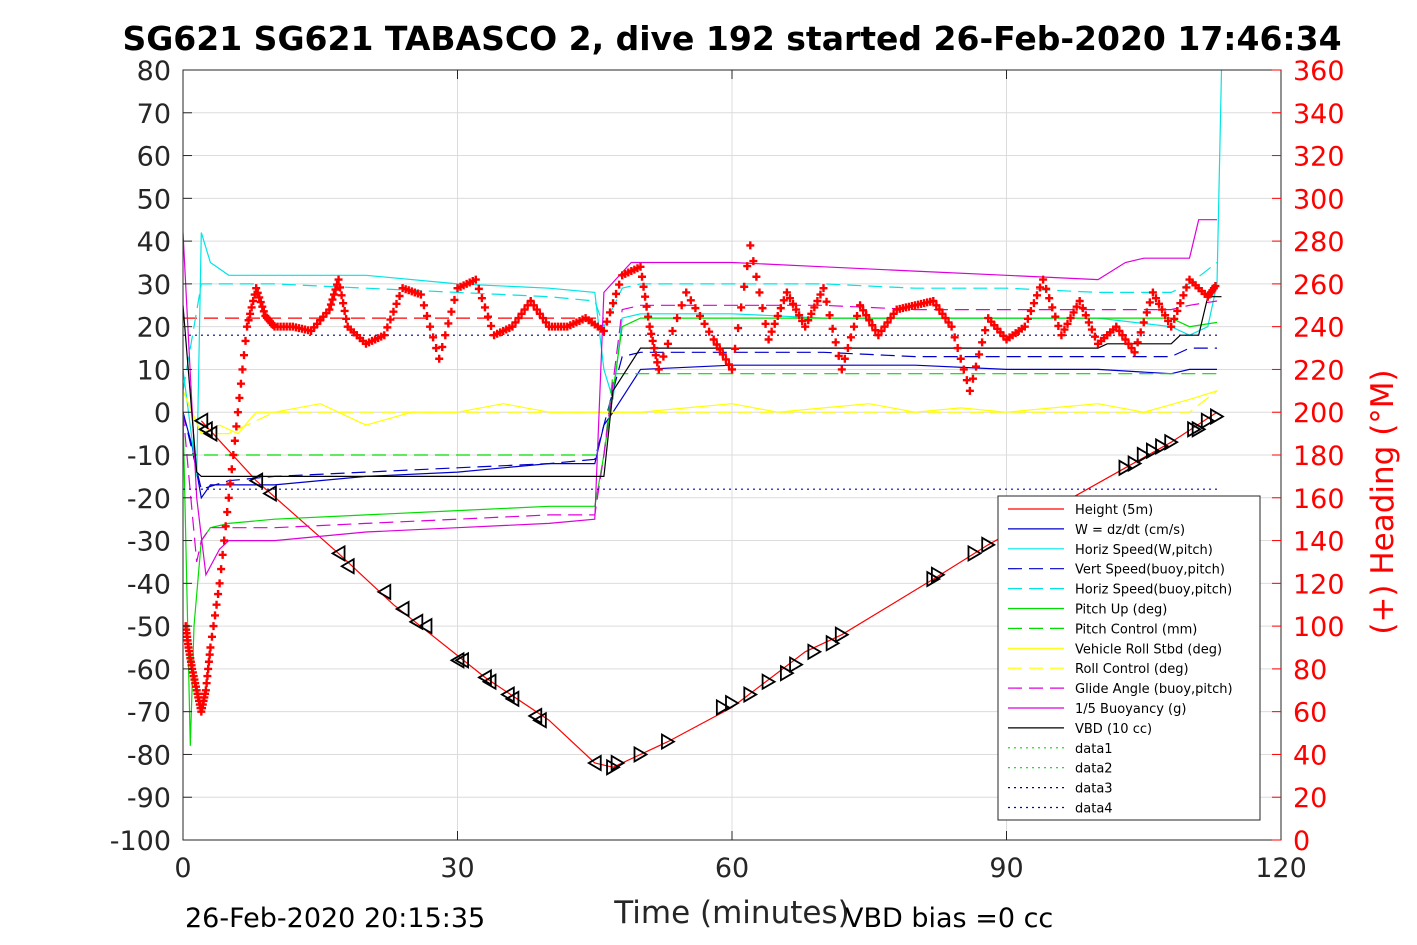 The image size is (1417, 945). Describe the element at coordinates (149, 670) in the screenshot. I see `y-tick-label: -60` at that location.